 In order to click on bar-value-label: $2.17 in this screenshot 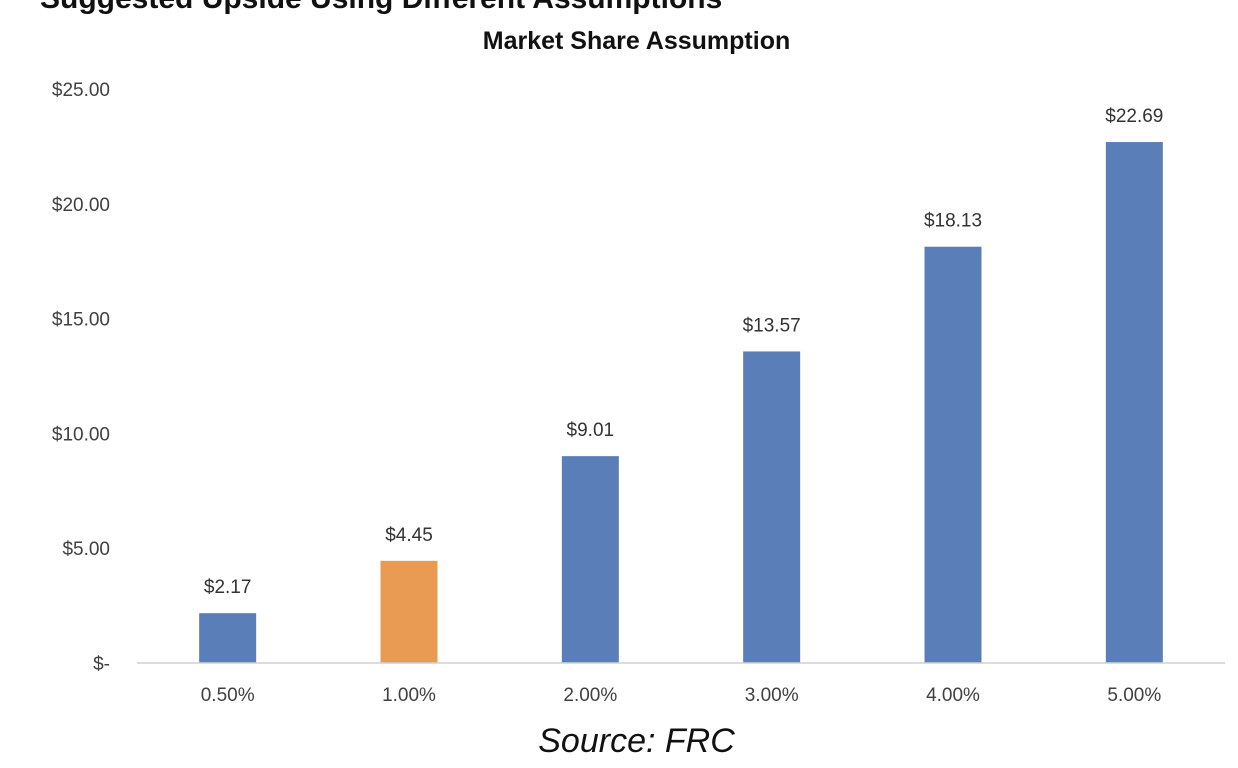, I will do `click(228, 587)`.